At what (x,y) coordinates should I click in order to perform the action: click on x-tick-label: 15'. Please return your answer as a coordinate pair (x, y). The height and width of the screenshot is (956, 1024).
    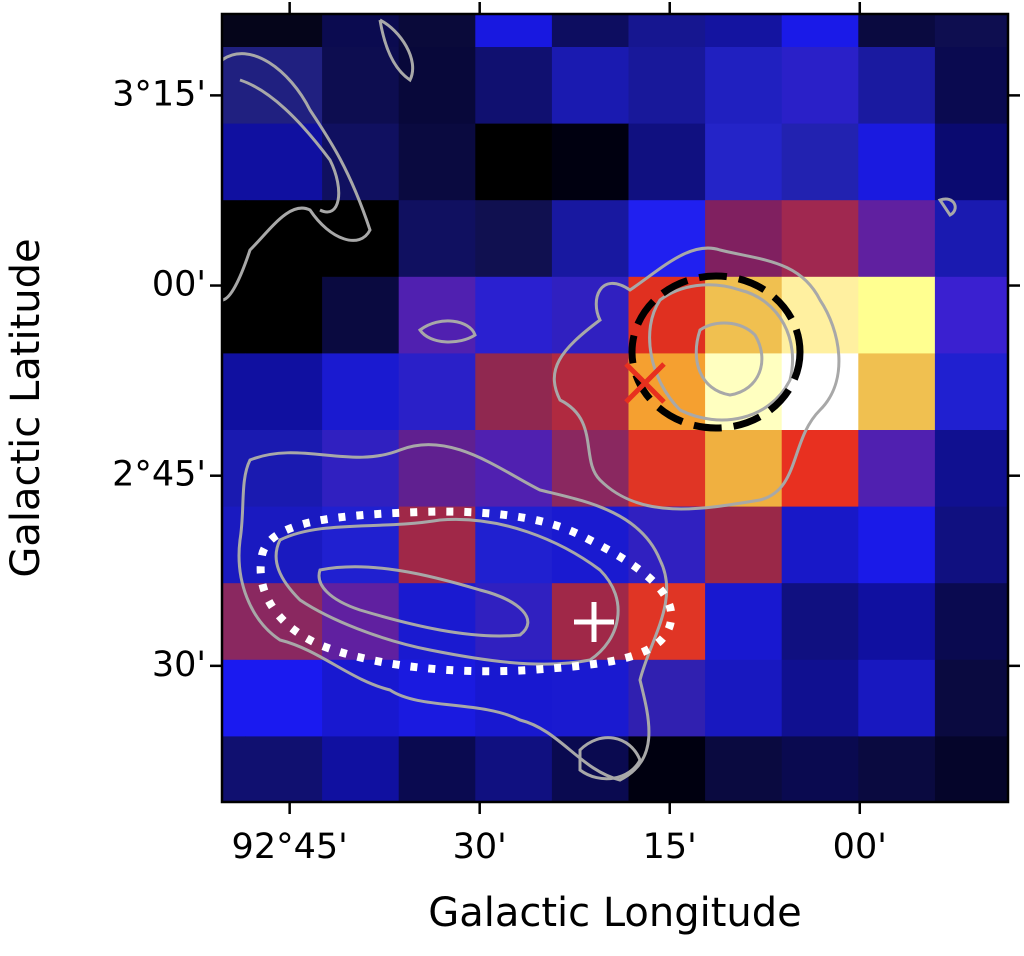
    Looking at the image, I should click on (670, 847).